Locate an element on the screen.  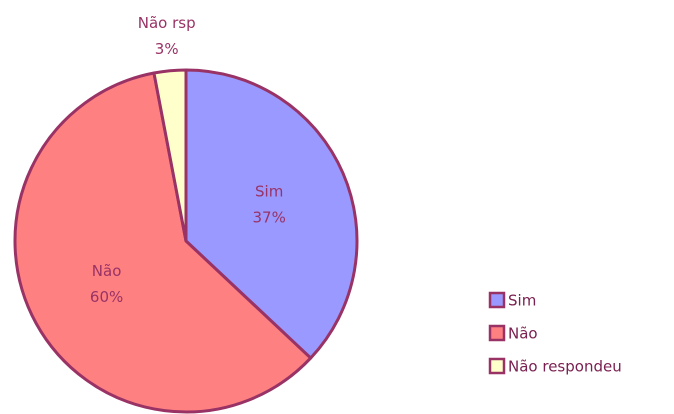
legend-label: Não respondeu is located at coordinates (565, 367).